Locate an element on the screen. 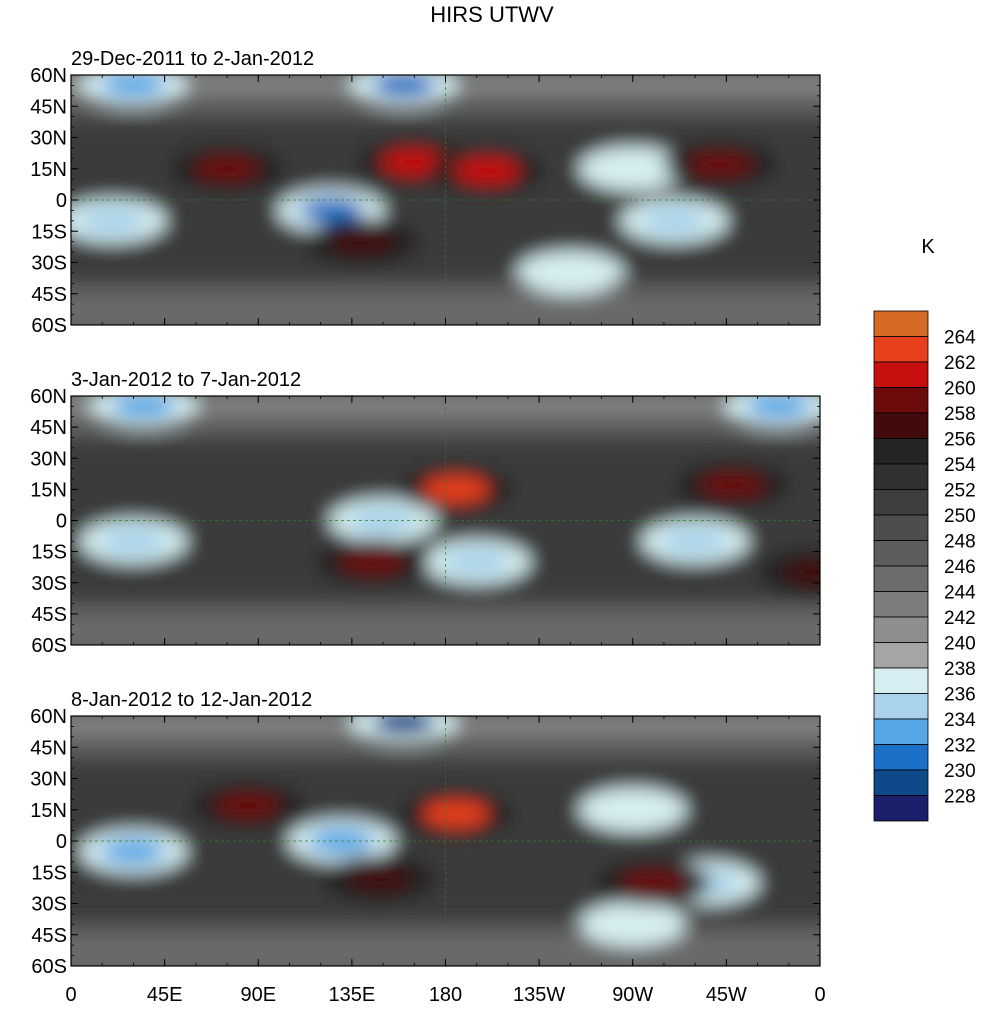 This screenshot has height=1014, width=983. colorbar-label: 232 is located at coordinates (960, 746).